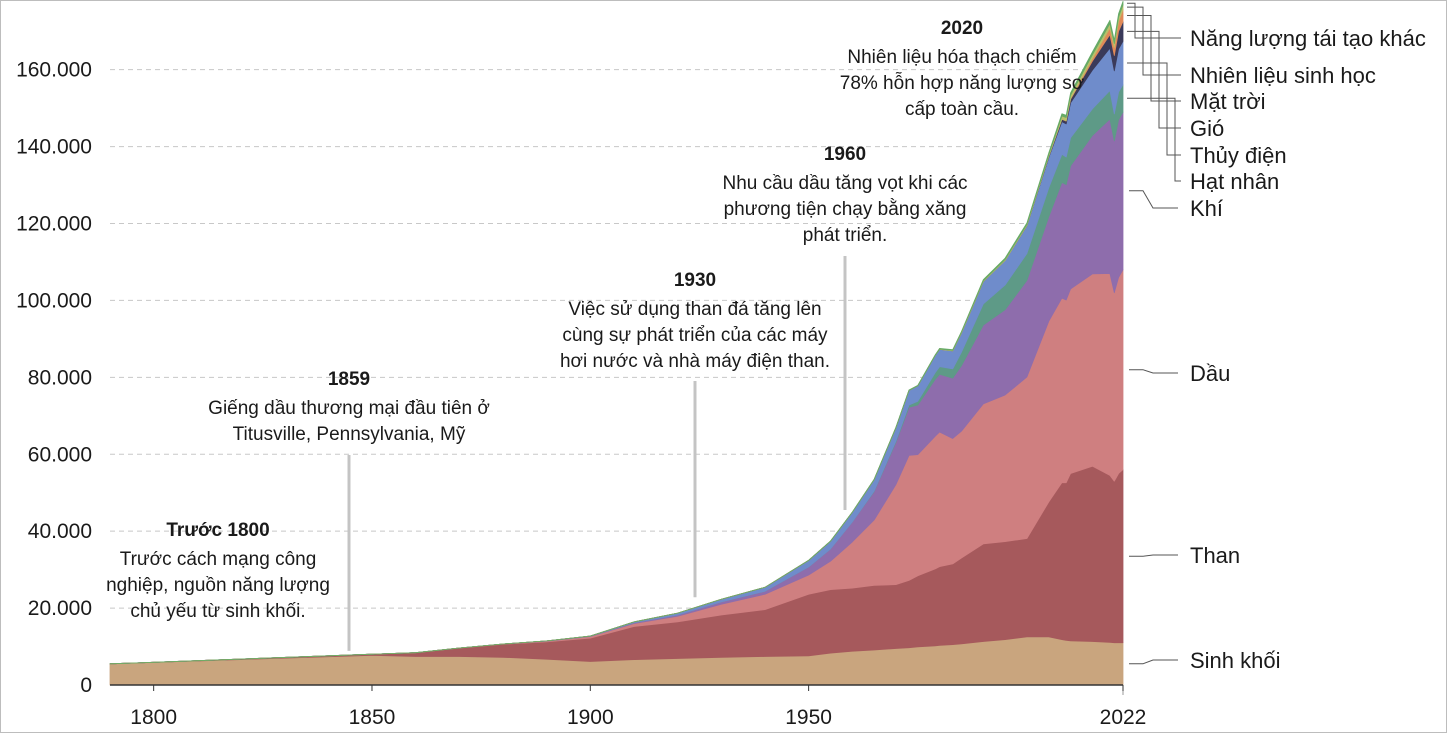 The height and width of the screenshot is (733, 1447). What do you see at coordinates (845, 235) in the screenshot?
I see `annotation-text: phát triển.` at bounding box center [845, 235].